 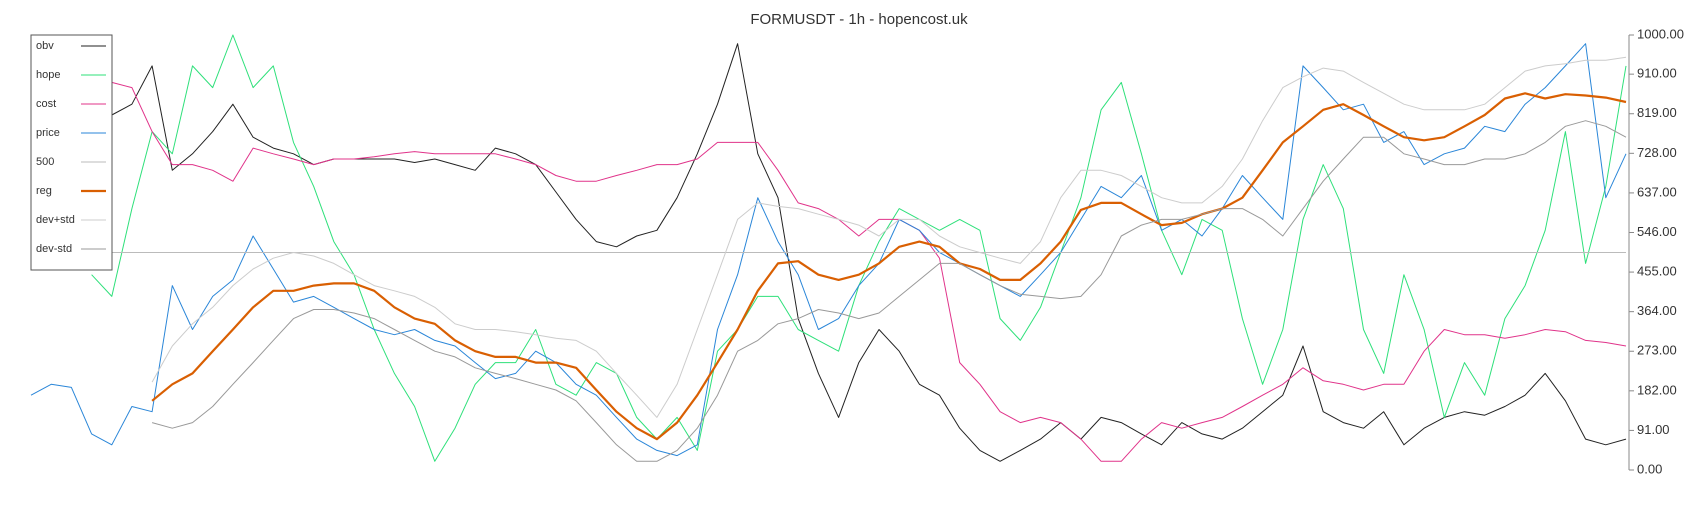 I want to click on y-tick-label: 910.00, so click(x=1657, y=73).